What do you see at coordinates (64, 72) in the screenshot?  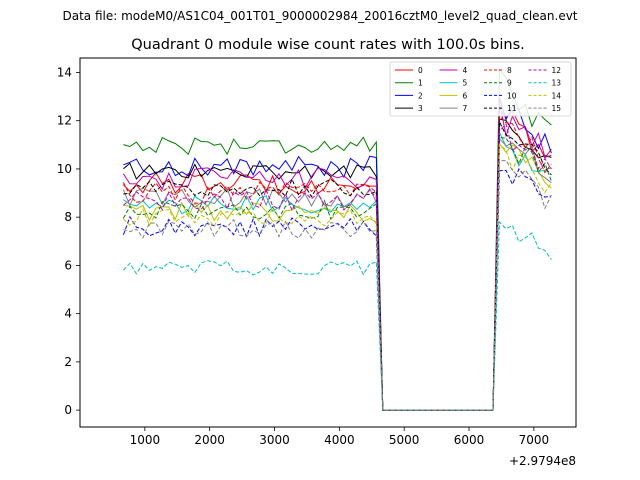 I see `y-tick-label: 14` at bounding box center [64, 72].